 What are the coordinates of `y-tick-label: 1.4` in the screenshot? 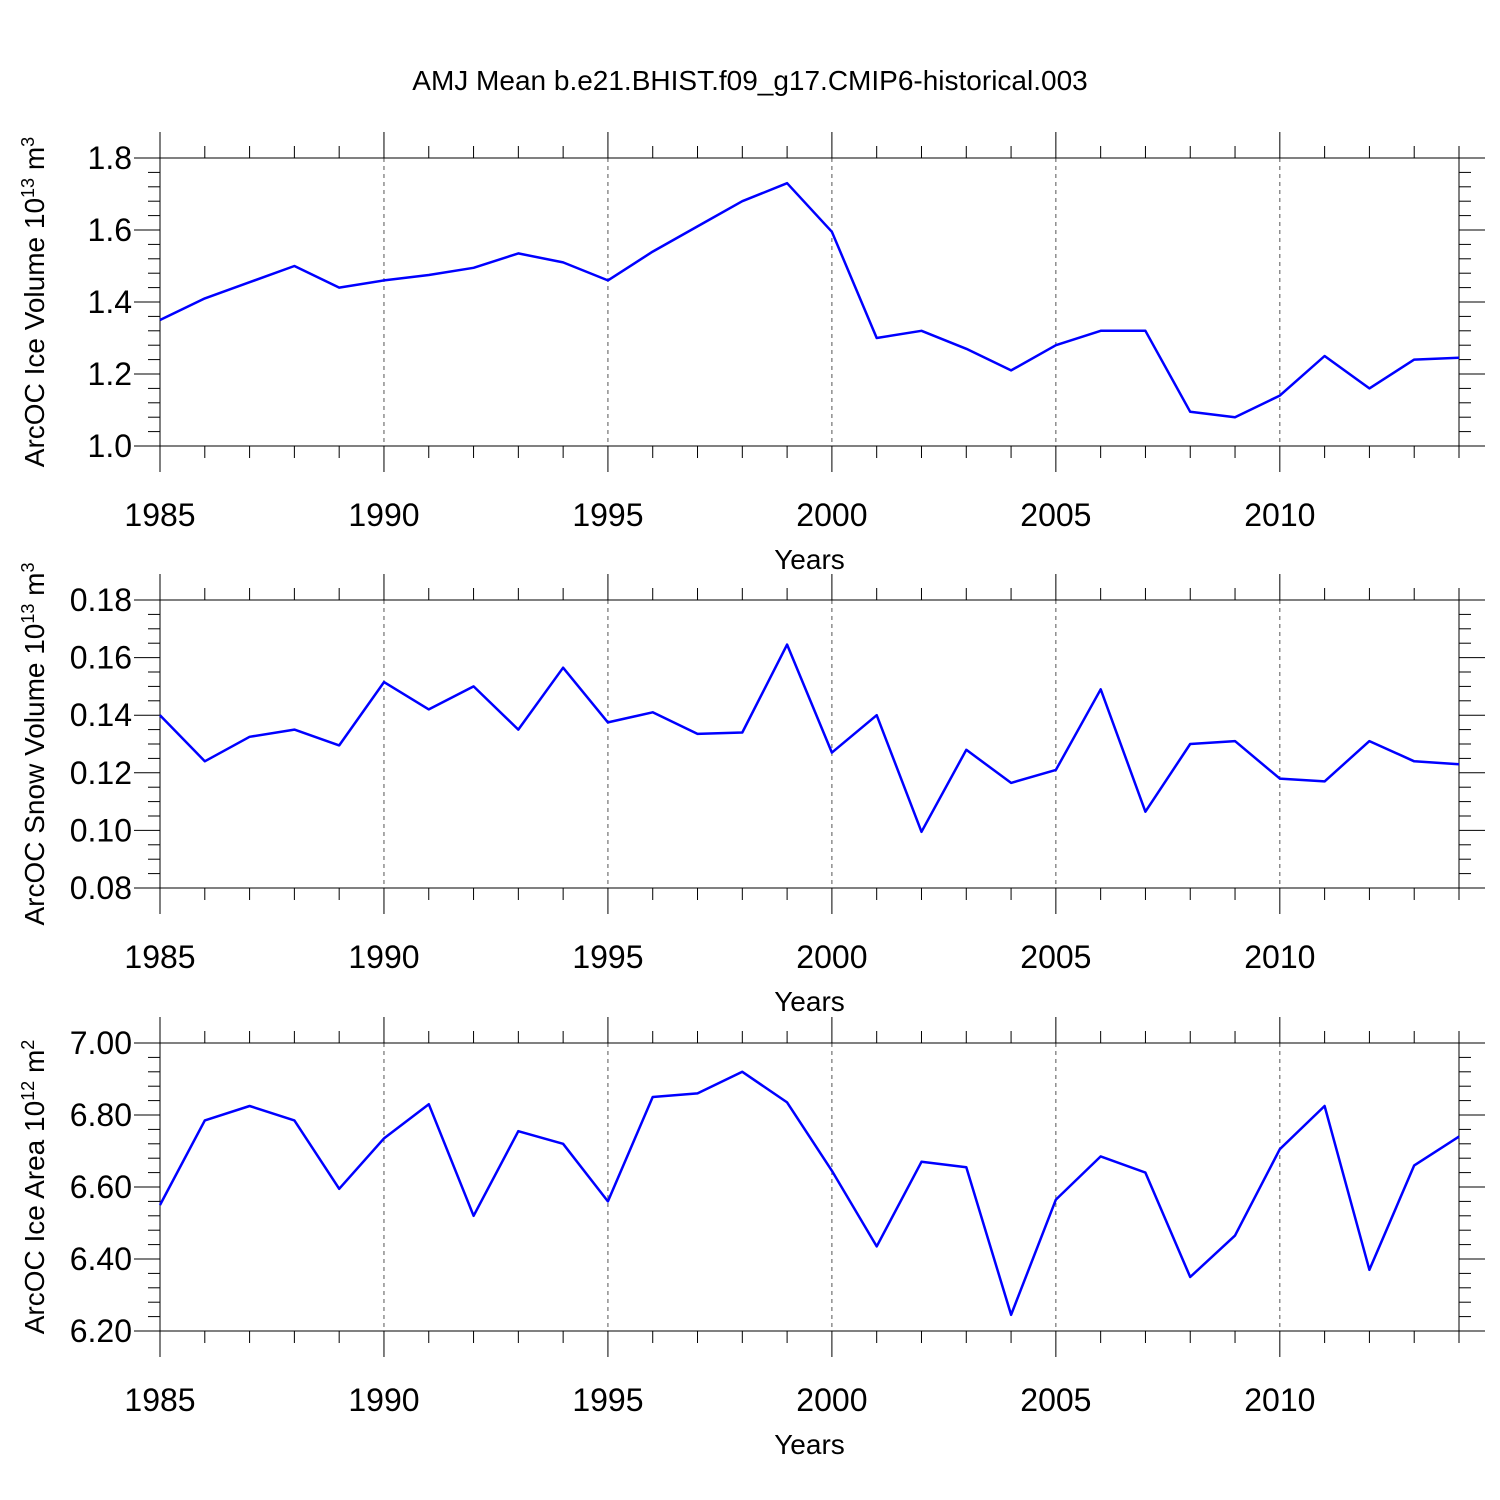 It's located at (110, 302).